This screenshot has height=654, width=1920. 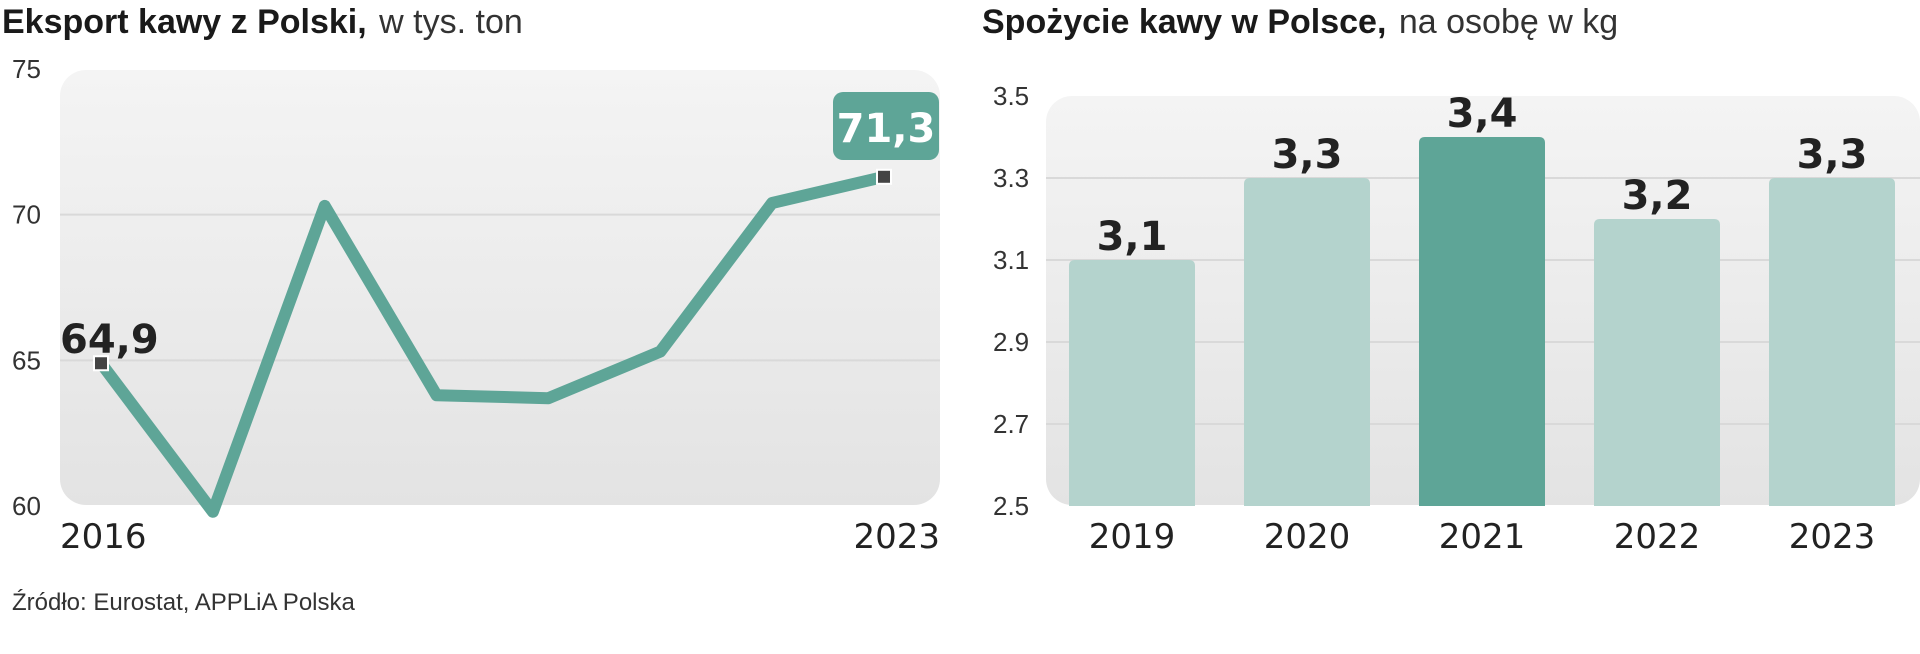 I want to click on line-y-tick-label: 70, so click(x=26, y=215).